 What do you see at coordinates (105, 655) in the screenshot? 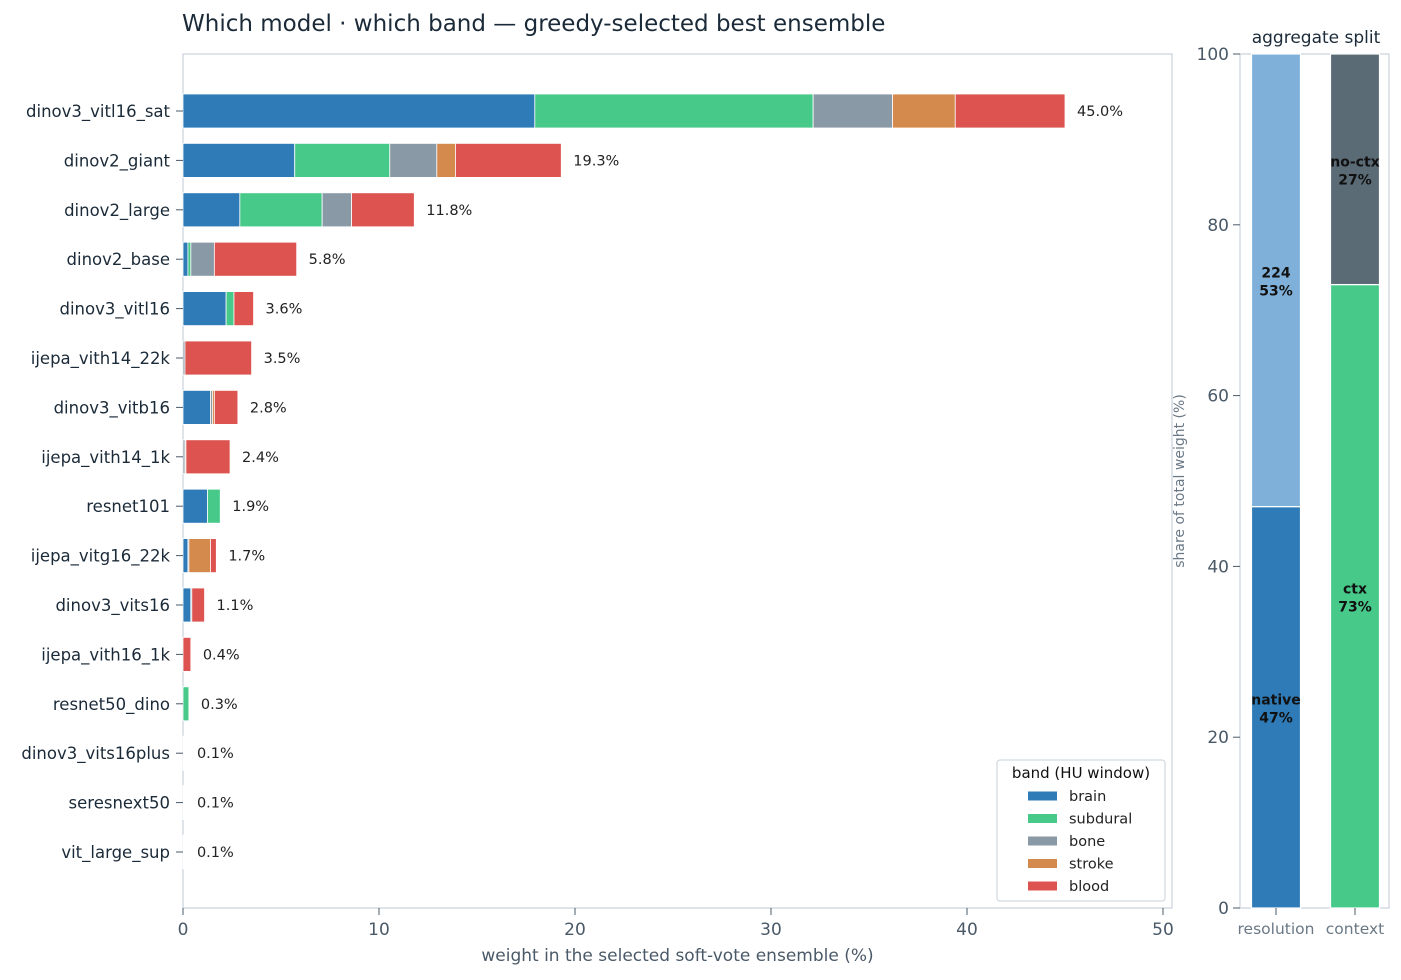
I see `category-label: ijepa_vith16_1k` at bounding box center [105, 655].